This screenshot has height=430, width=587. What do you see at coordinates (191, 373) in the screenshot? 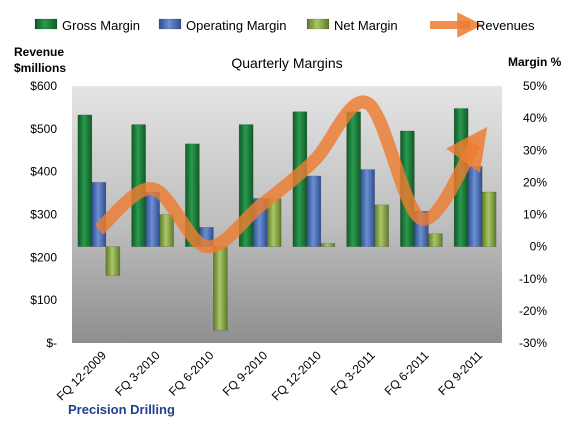
I see `x-tick-label: FQ 6-2010` at bounding box center [191, 373].